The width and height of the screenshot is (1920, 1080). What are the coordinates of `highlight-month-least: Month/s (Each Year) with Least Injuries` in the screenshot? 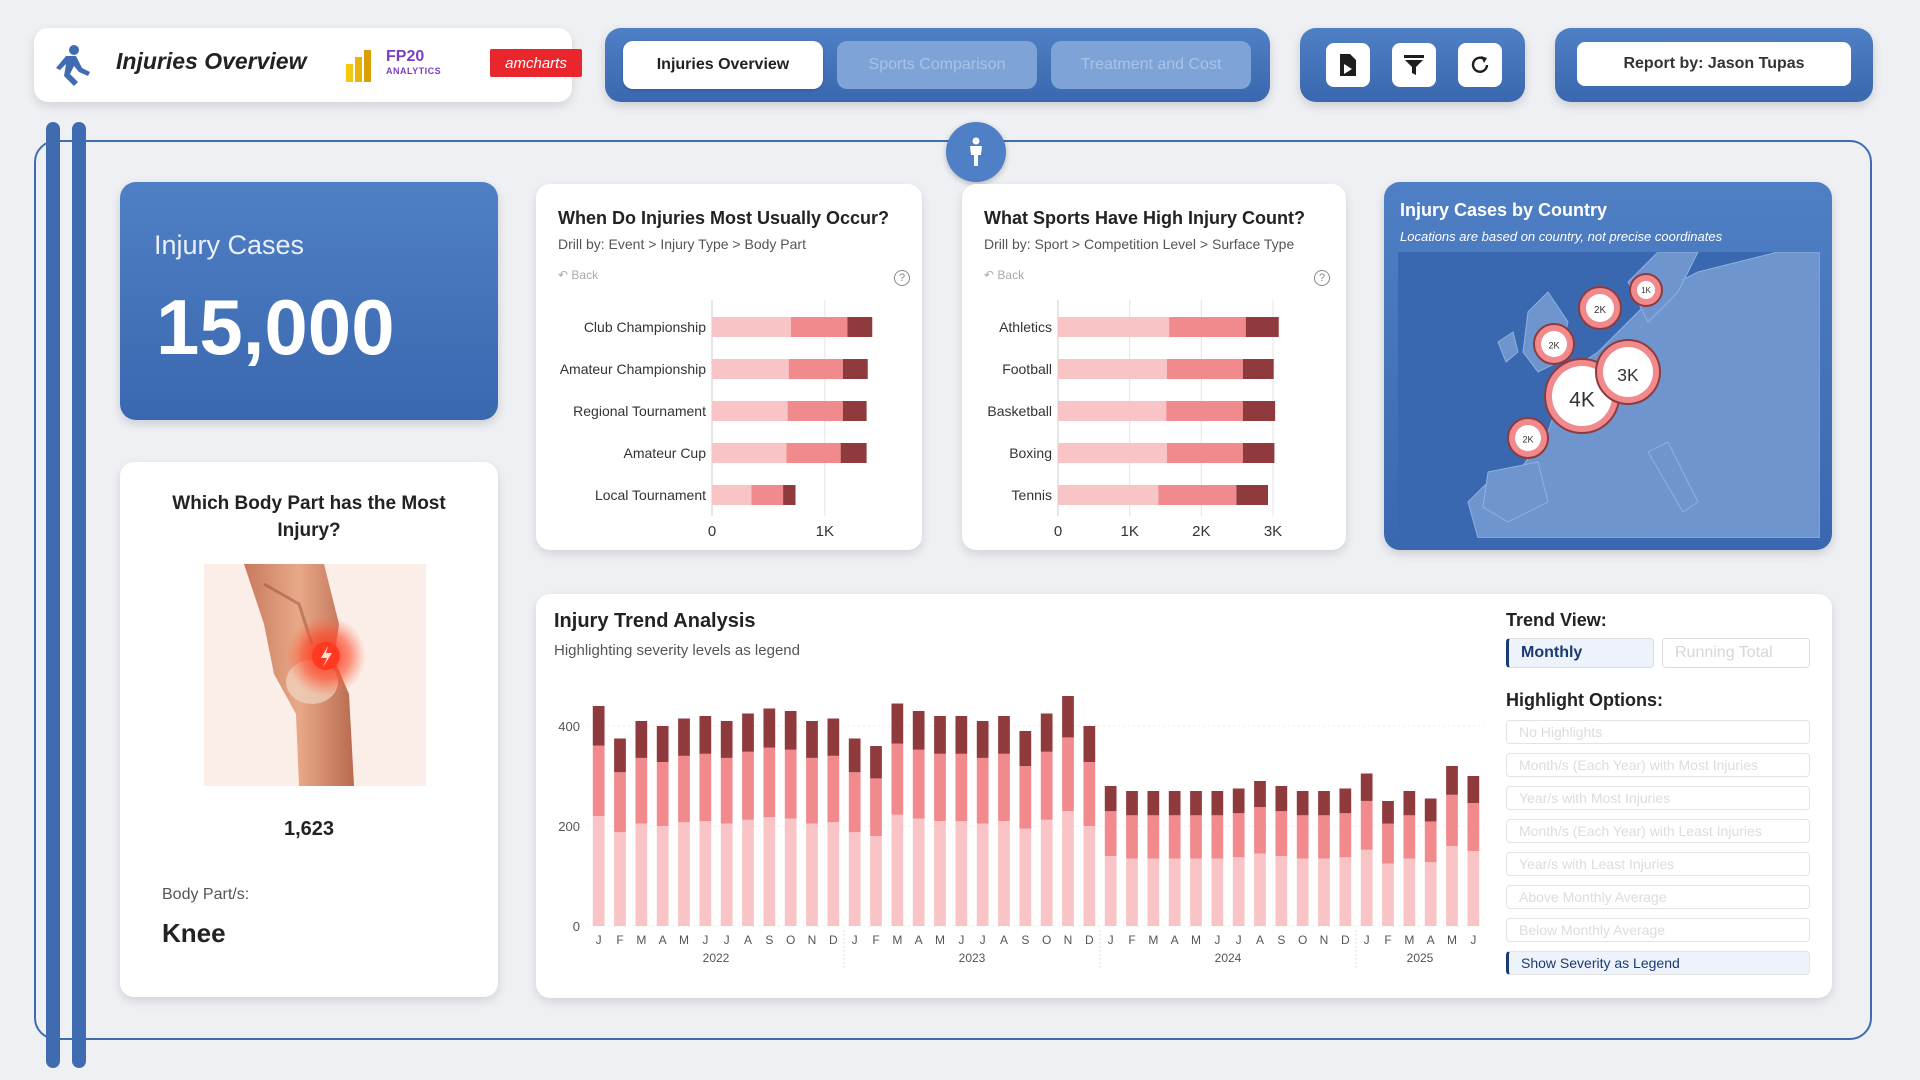 It's located at (1658, 831).